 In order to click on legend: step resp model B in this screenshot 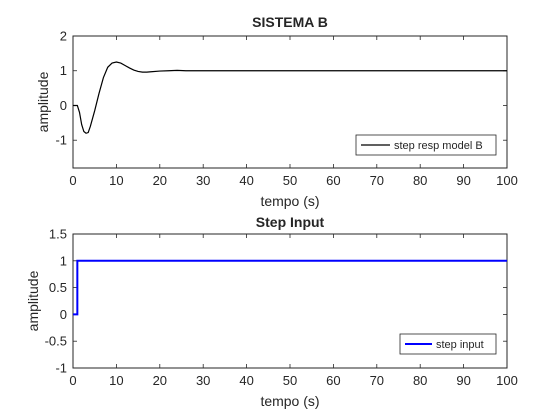, I will do `click(426, 145)`.